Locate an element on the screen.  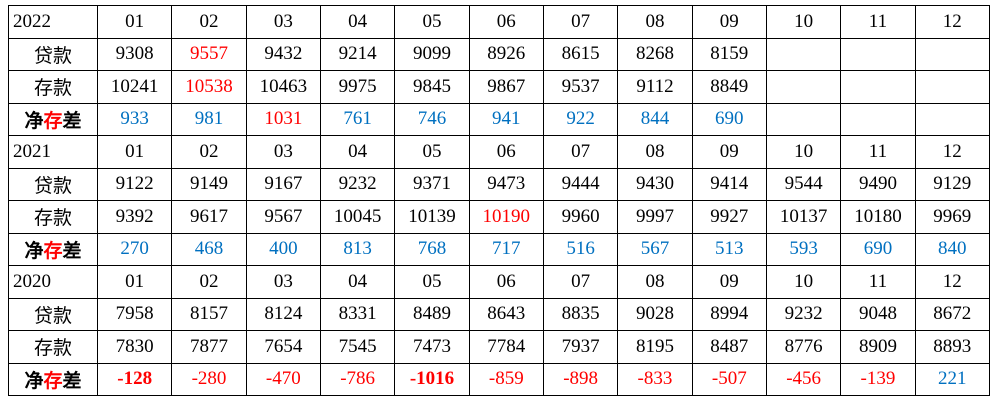
month-cell: 08 is located at coordinates (655, 22).